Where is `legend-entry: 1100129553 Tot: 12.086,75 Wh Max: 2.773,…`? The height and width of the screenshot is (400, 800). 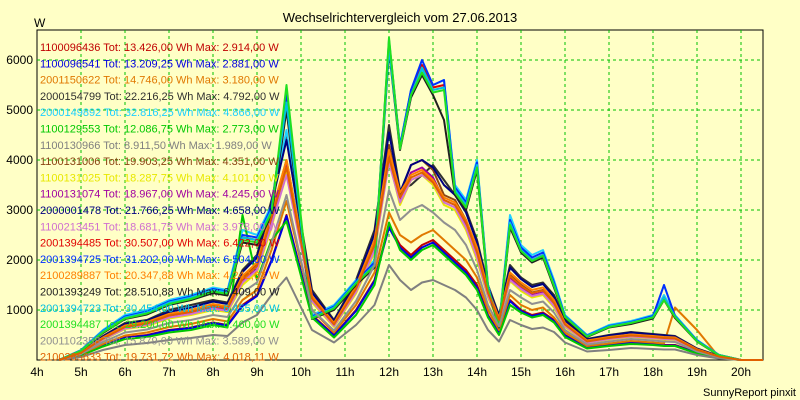
legend-entry: 1100129553 Tot: 12.086,75 Wh Max: 2.773,… is located at coordinates (159, 130).